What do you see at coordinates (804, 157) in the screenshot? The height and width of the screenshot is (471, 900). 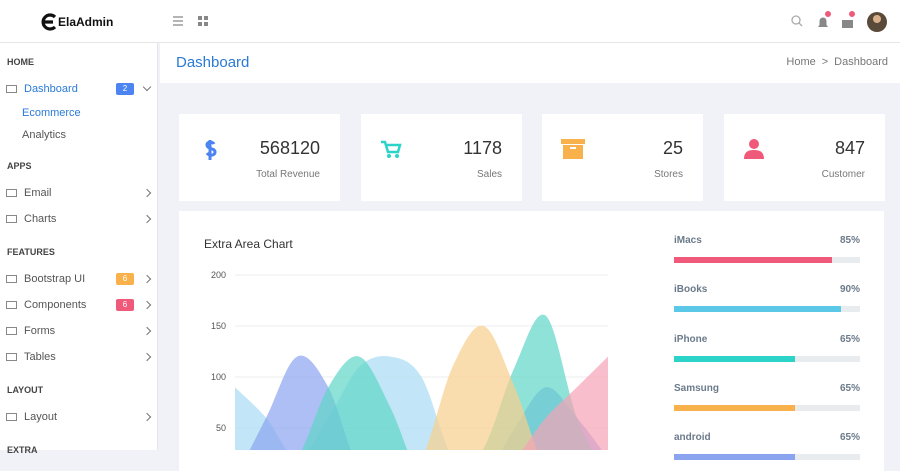 I see `stat-card: 847 Customer` at bounding box center [804, 157].